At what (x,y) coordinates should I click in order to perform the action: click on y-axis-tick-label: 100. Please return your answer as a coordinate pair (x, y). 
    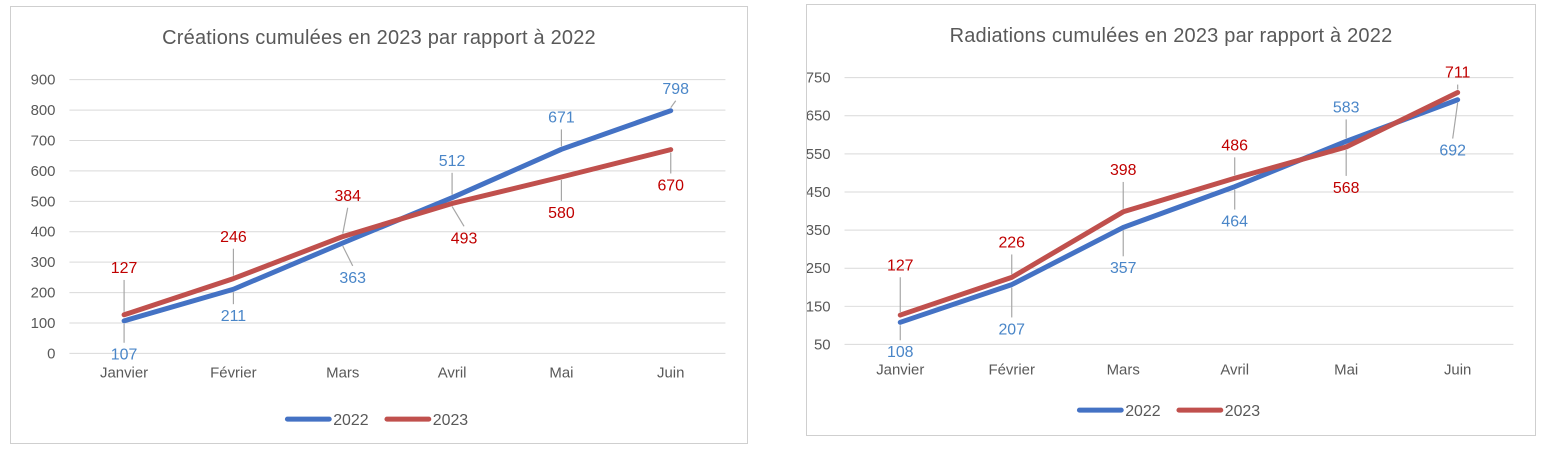
    Looking at the image, I should click on (43, 323).